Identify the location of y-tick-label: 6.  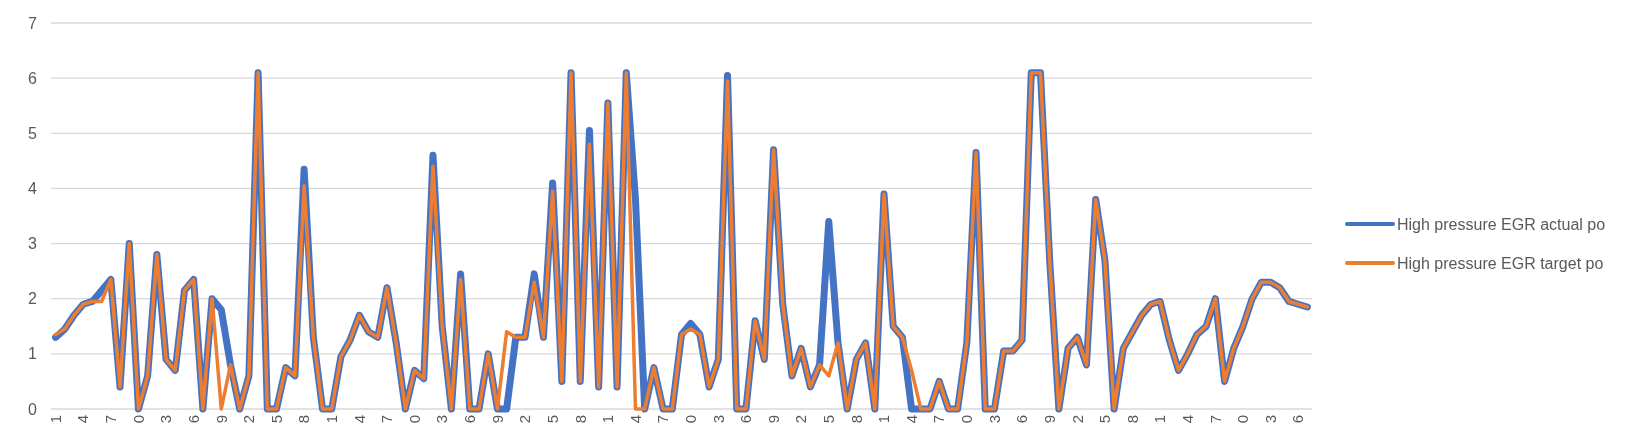
(33, 78).